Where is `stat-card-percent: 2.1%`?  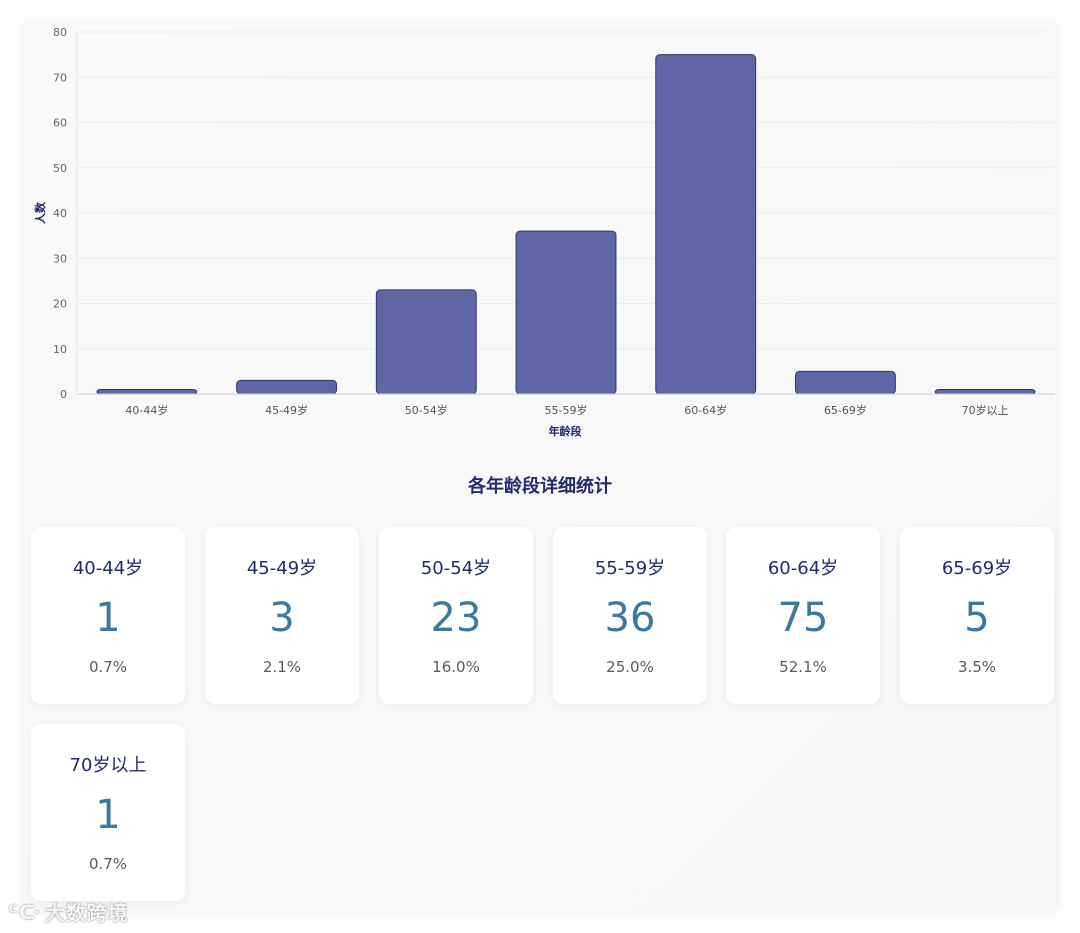
stat-card-percent: 2.1% is located at coordinates (282, 667).